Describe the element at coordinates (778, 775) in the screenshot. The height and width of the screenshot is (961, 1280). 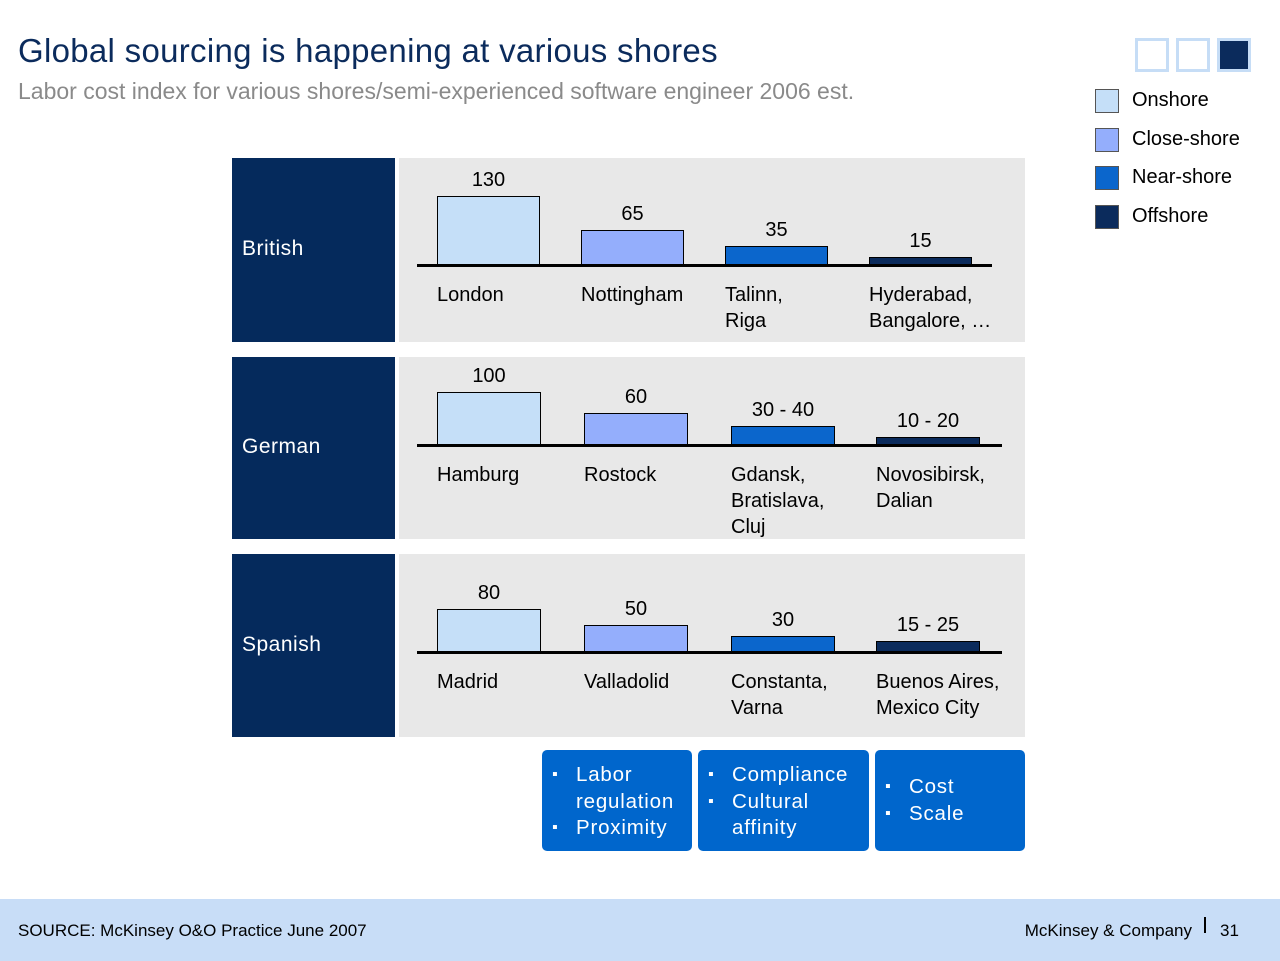
I see `factor-item: Compliance` at that location.